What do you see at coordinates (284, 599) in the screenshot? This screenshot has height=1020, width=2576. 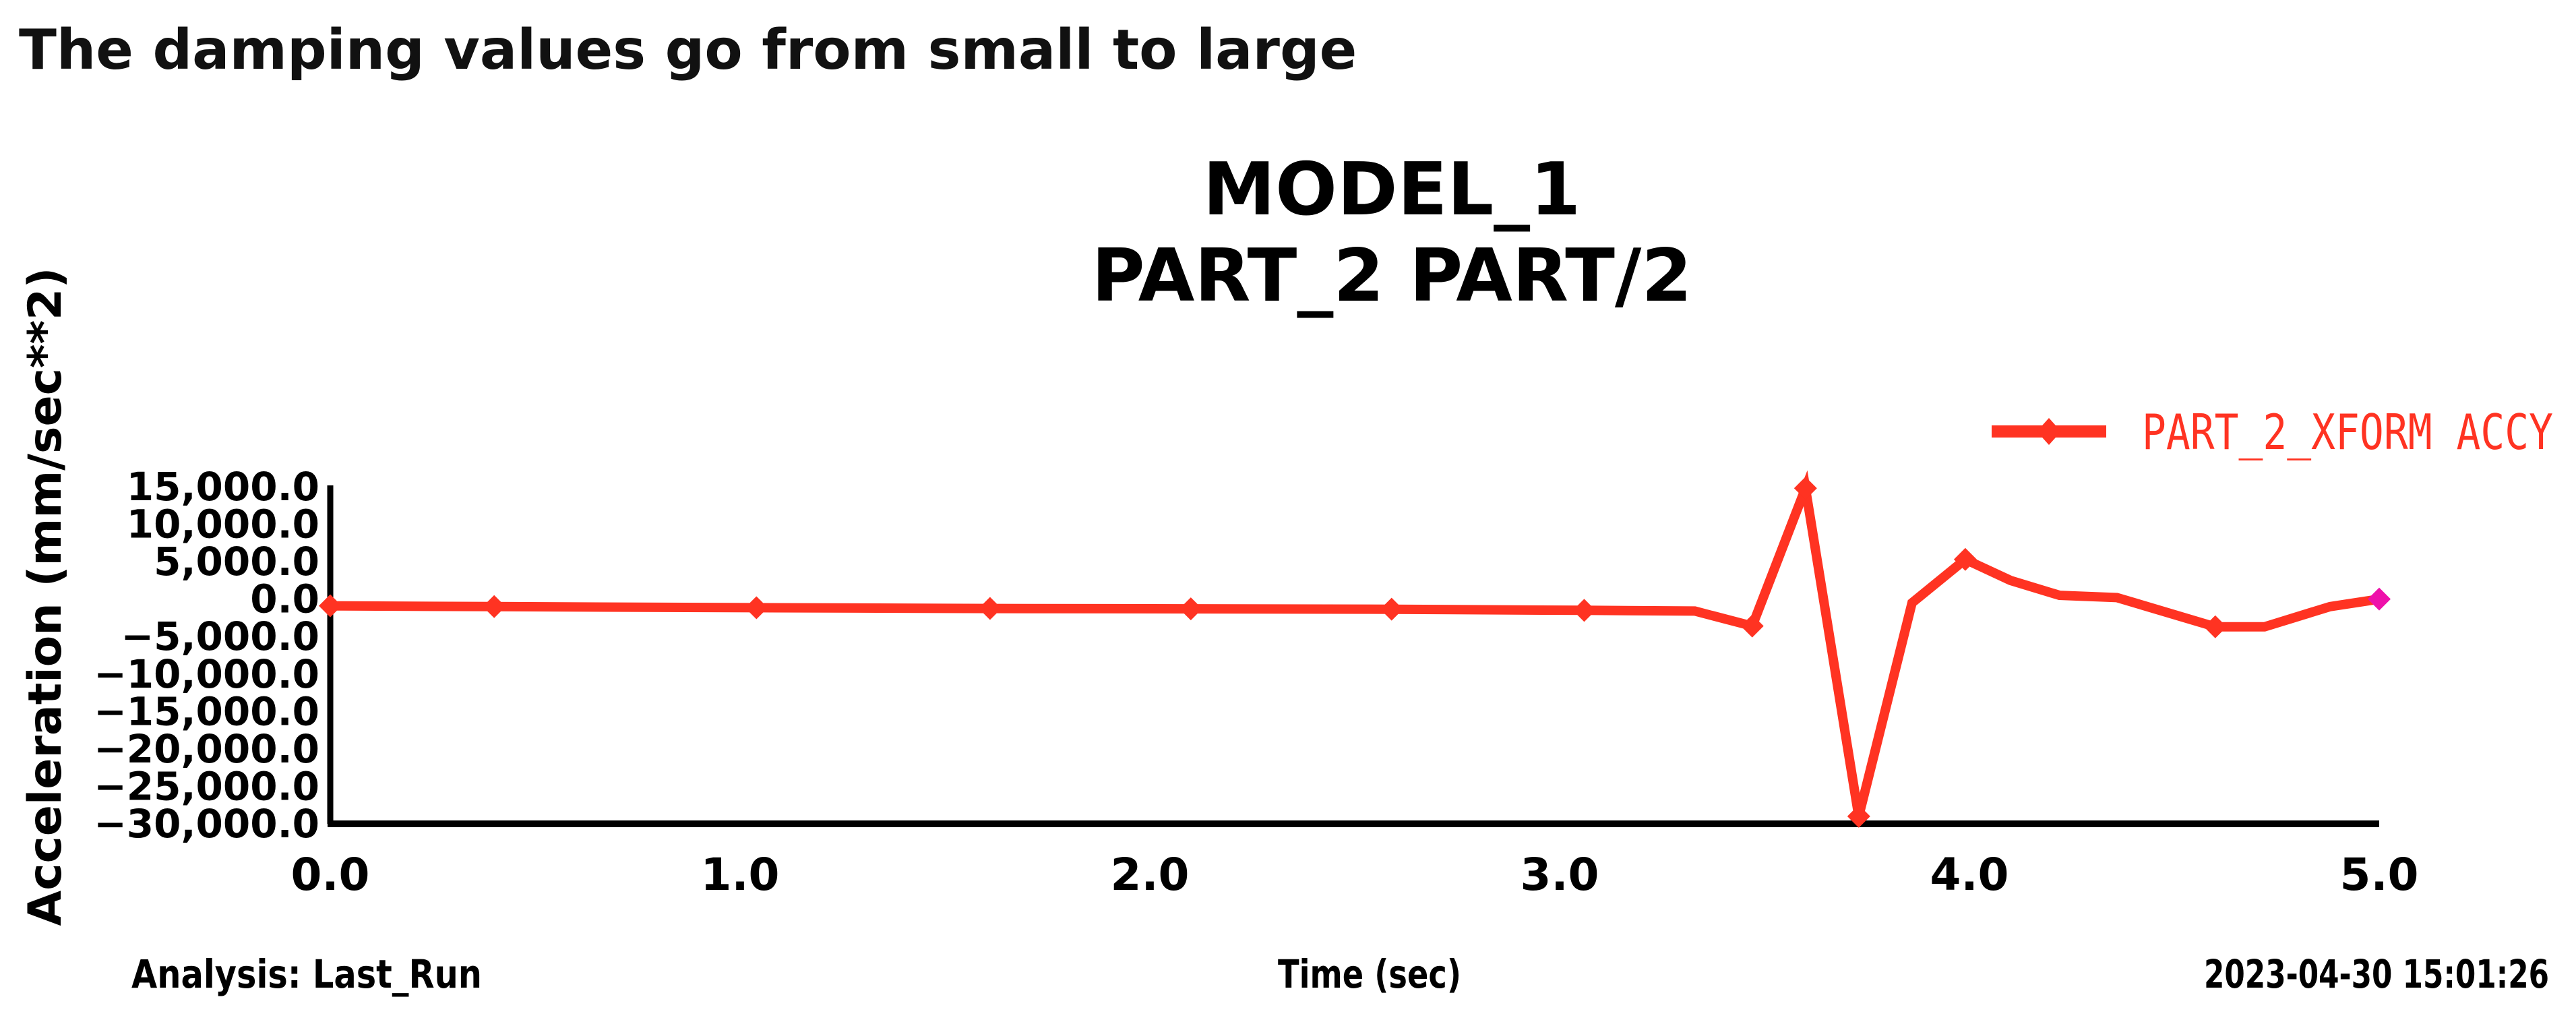 I see `y-tick-label: 0.0` at bounding box center [284, 599].